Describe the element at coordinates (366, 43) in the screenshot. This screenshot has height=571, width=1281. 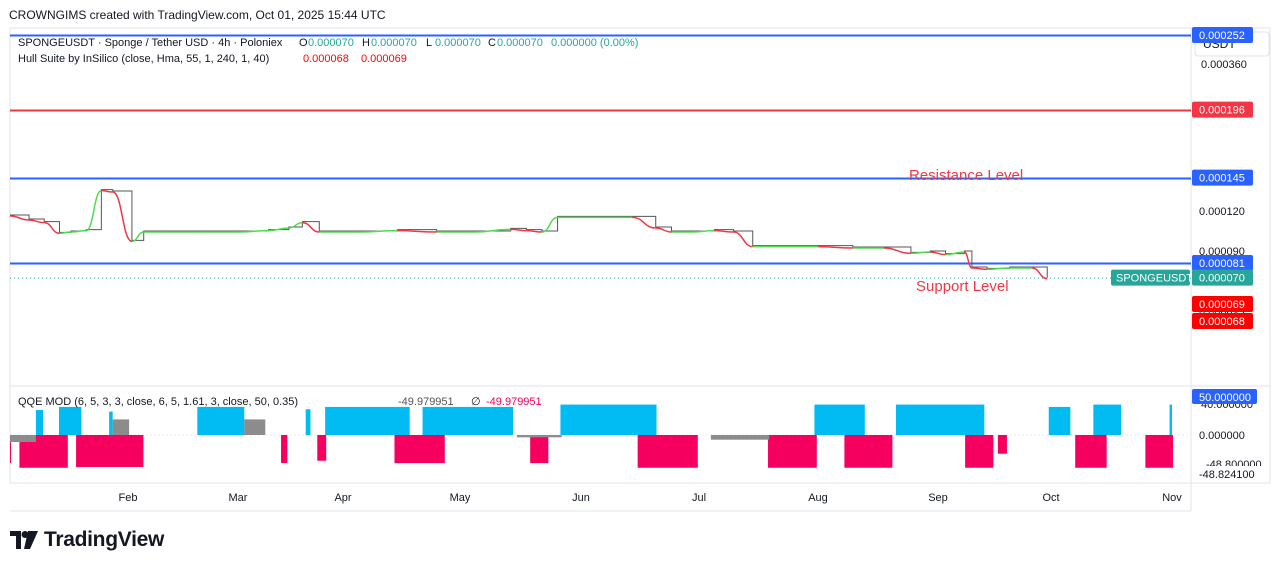
I see `ohlc-key: H` at that location.